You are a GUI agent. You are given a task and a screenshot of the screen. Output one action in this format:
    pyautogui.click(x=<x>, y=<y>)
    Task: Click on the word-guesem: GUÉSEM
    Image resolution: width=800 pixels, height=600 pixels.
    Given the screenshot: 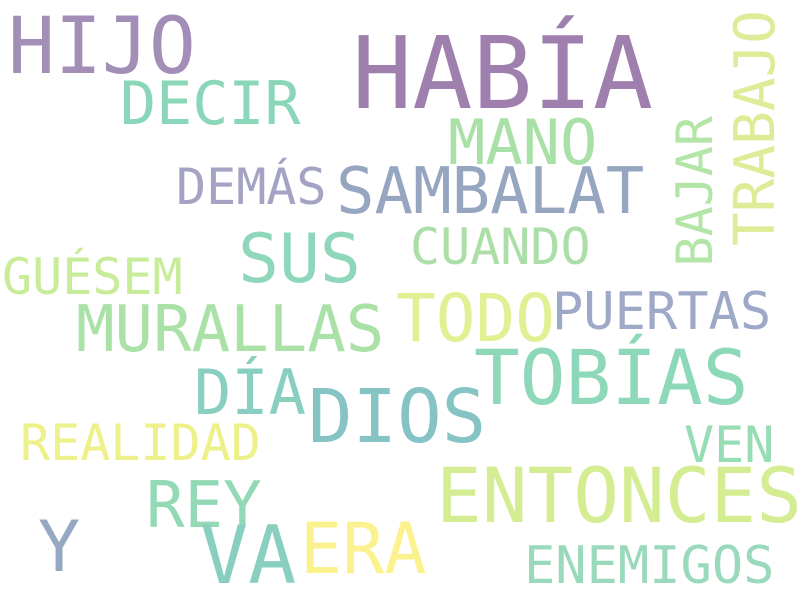 What is the action you would take?
    pyautogui.click(x=92, y=277)
    